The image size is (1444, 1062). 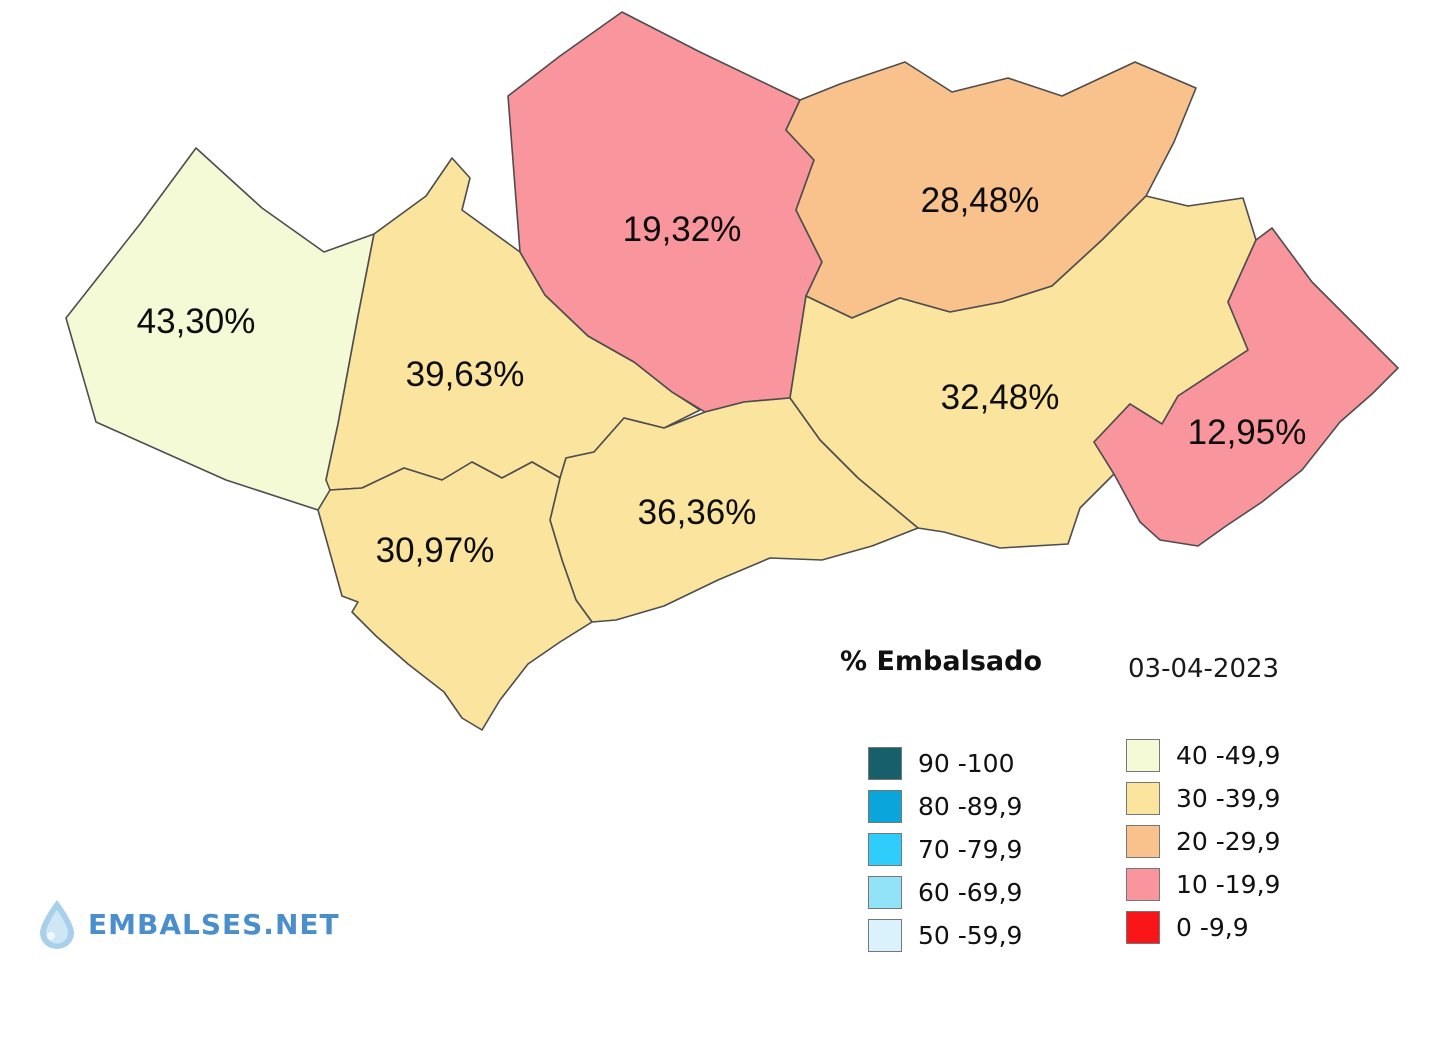 What do you see at coordinates (970, 849) in the screenshot?
I see `legend-range-label: 70 -79,9` at bounding box center [970, 849].